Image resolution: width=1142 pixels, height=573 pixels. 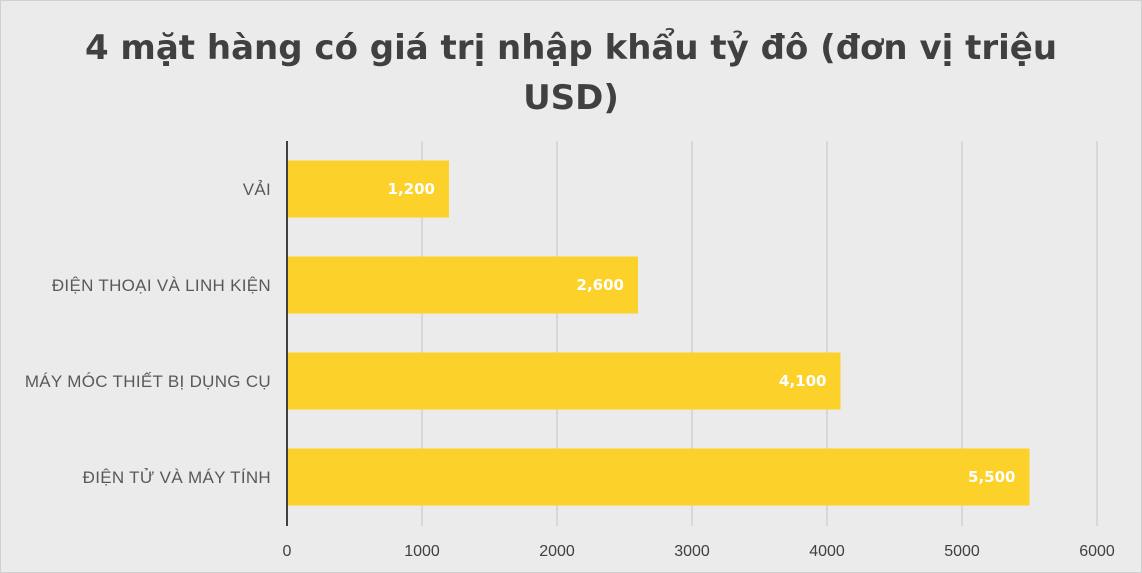 What do you see at coordinates (962, 551) in the screenshot?
I see `x-tick-label-5000: 5000` at bounding box center [962, 551].